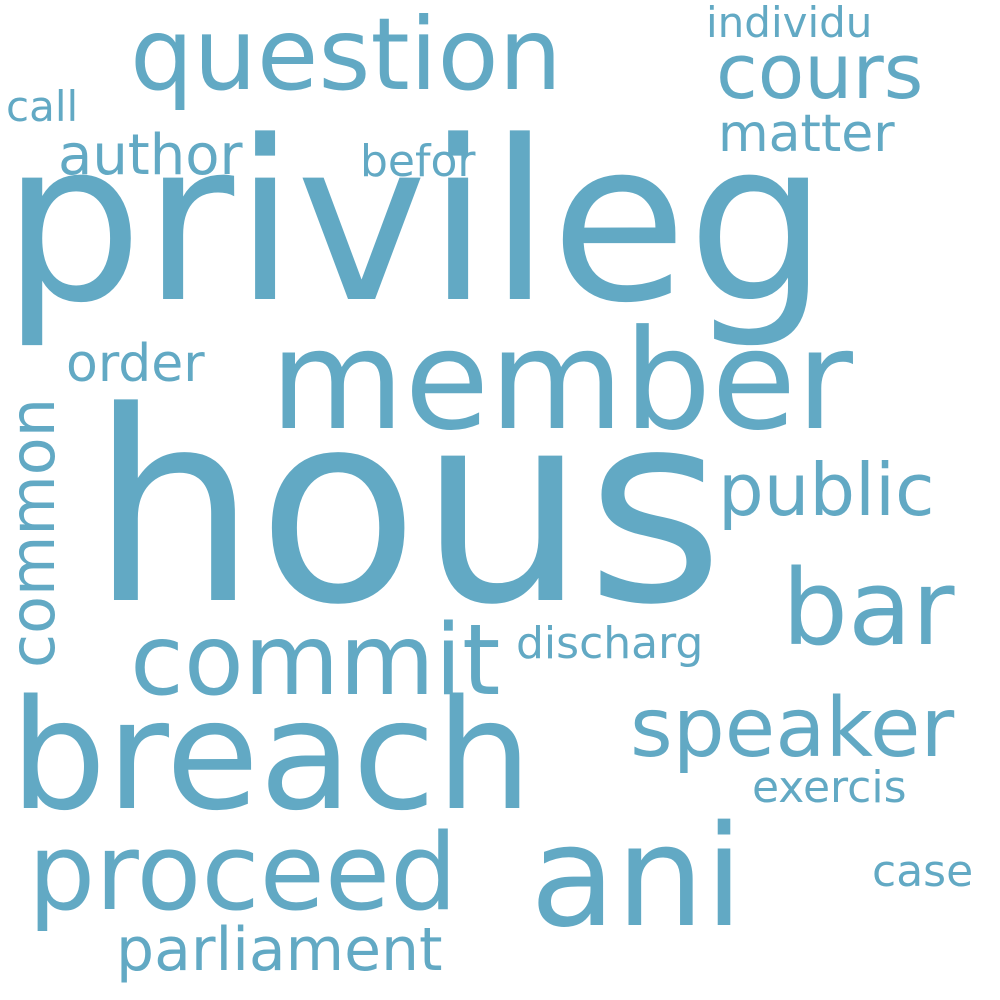  What do you see at coordinates (637, 877) in the screenshot?
I see `word-ani: ani` at bounding box center [637, 877].